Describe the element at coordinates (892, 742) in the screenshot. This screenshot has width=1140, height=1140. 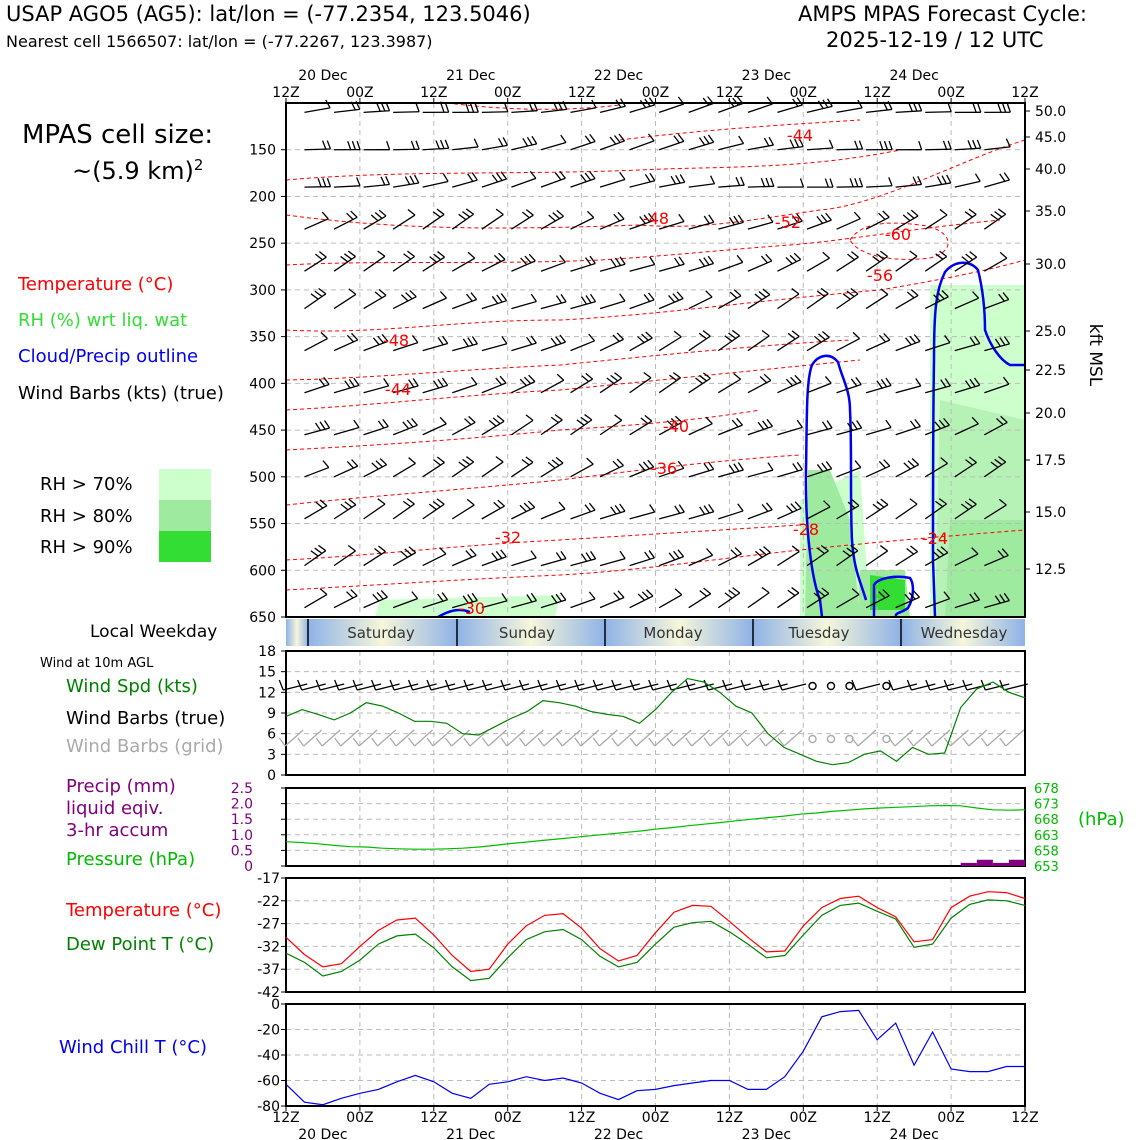
I see `wind10m-grid-flag` at that location.